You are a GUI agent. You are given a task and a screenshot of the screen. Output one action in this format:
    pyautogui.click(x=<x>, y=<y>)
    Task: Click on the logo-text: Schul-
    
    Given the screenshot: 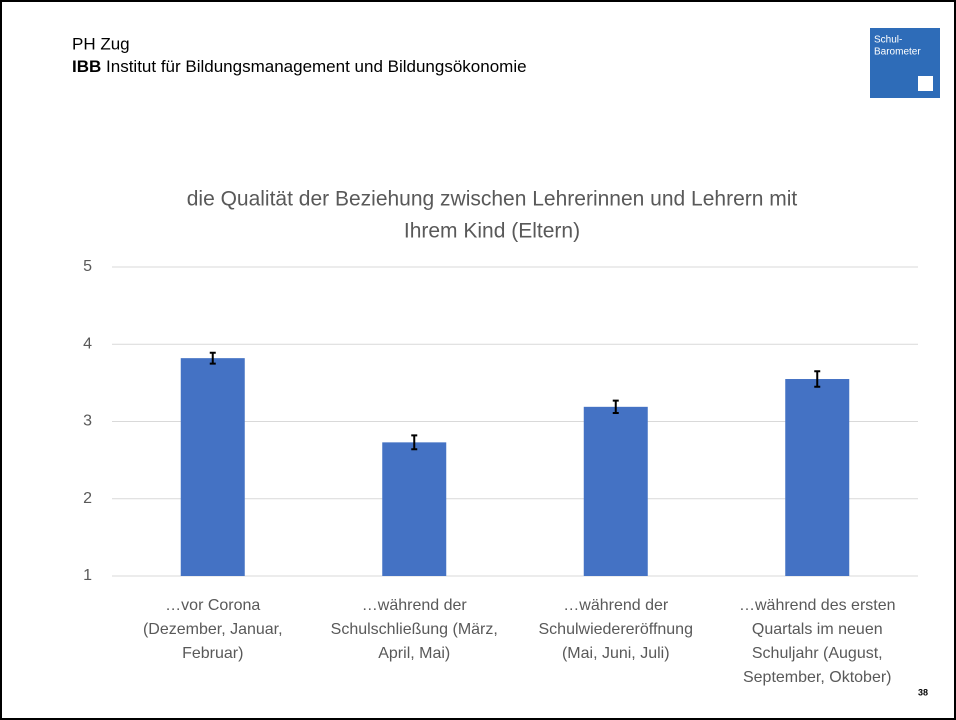 What is the action you would take?
    pyautogui.click(x=888, y=40)
    